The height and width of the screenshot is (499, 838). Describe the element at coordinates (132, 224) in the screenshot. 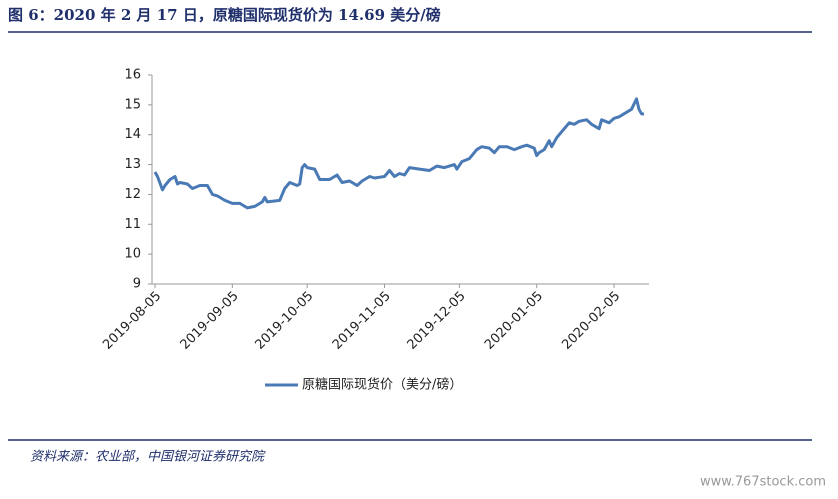

I see `y-tick-label: 11` at that location.